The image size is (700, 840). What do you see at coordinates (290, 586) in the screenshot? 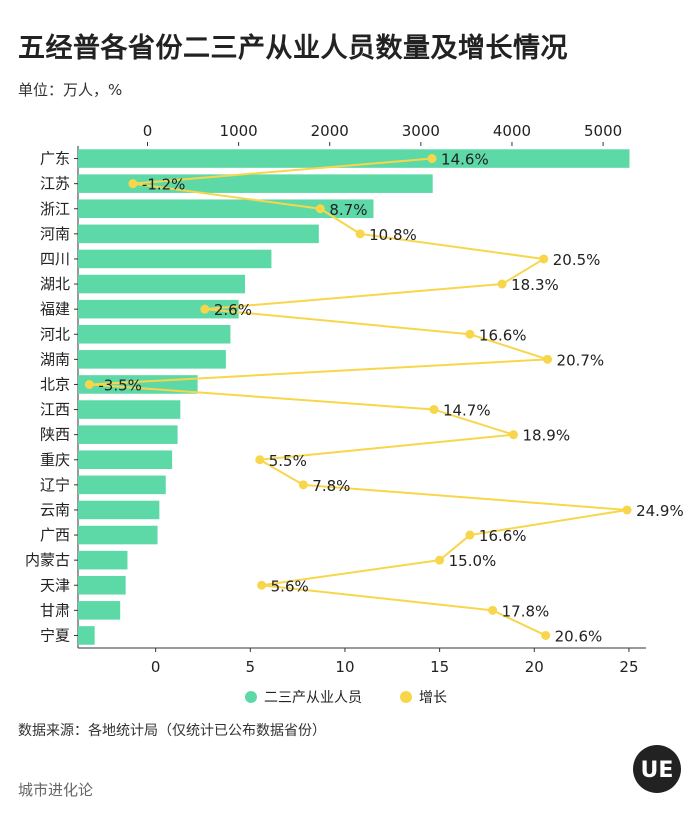
I see `growth-data-label: 5.6%` at bounding box center [290, 586].